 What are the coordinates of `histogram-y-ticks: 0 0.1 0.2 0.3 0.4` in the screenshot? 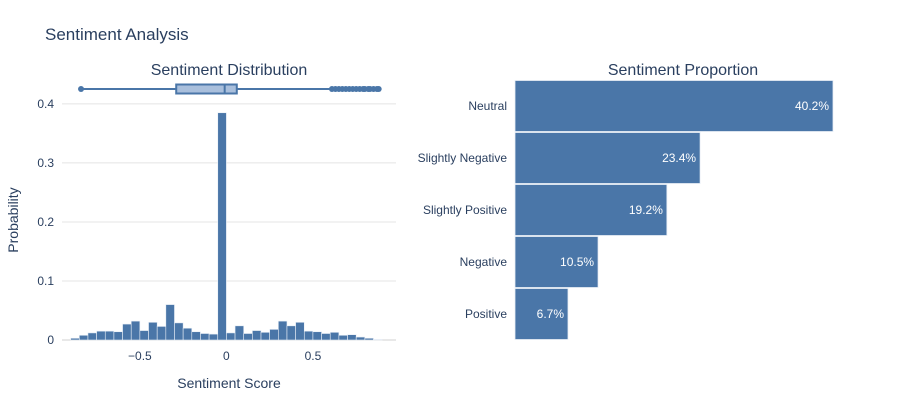 It's located at (45, 222).